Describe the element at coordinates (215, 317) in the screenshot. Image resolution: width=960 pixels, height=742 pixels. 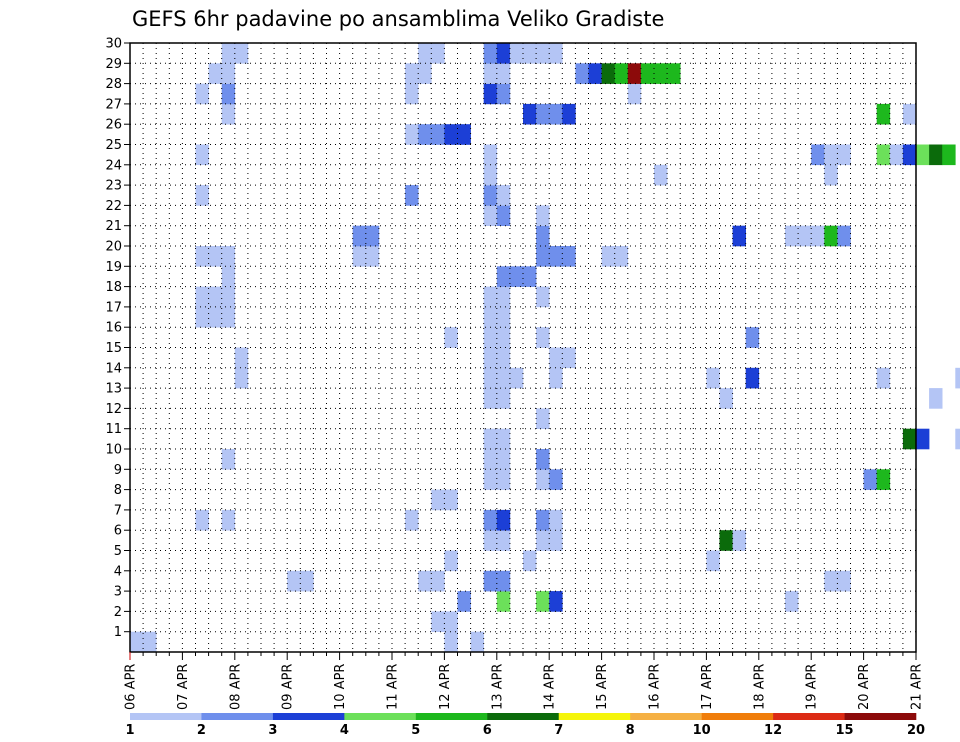
I see `precip-cell-m17-s6` at that location.